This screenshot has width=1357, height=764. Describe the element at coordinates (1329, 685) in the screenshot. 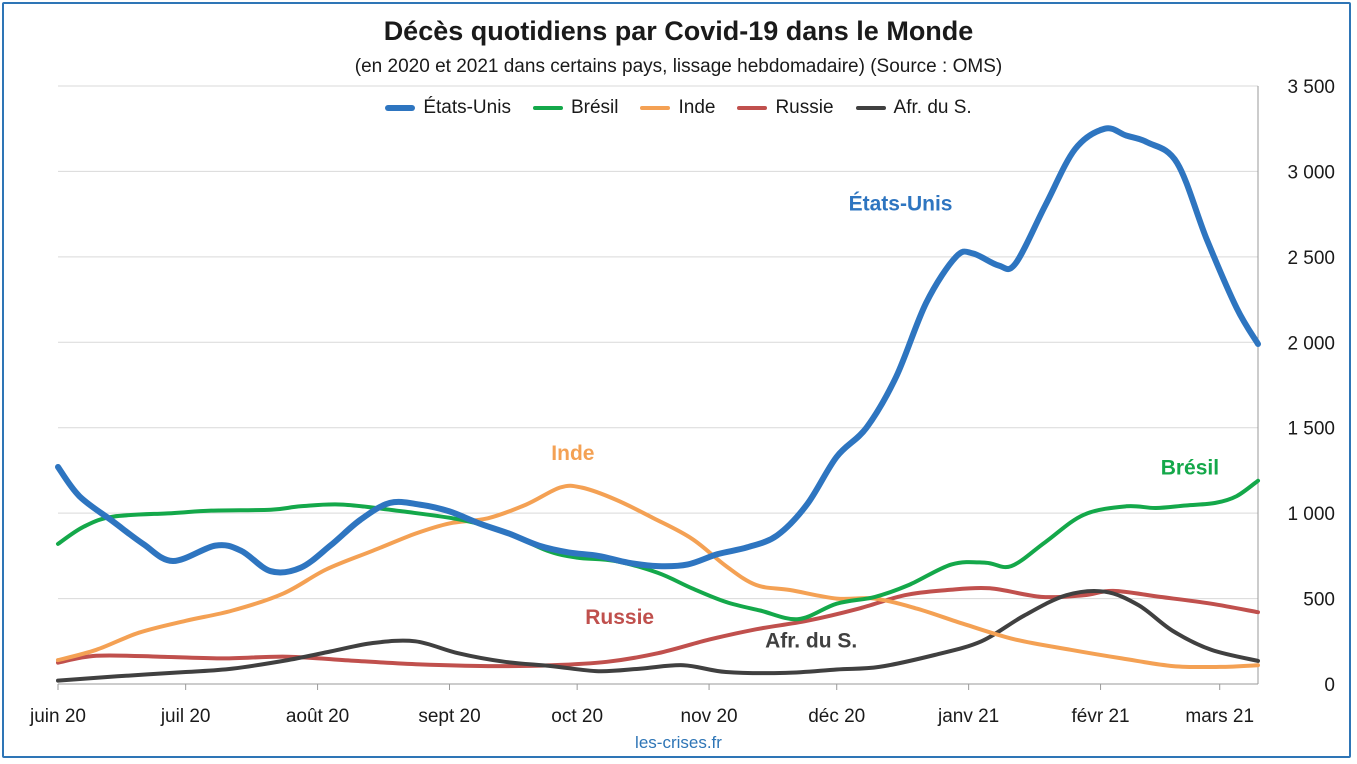

I see `y-tick-label: 0` at that location.